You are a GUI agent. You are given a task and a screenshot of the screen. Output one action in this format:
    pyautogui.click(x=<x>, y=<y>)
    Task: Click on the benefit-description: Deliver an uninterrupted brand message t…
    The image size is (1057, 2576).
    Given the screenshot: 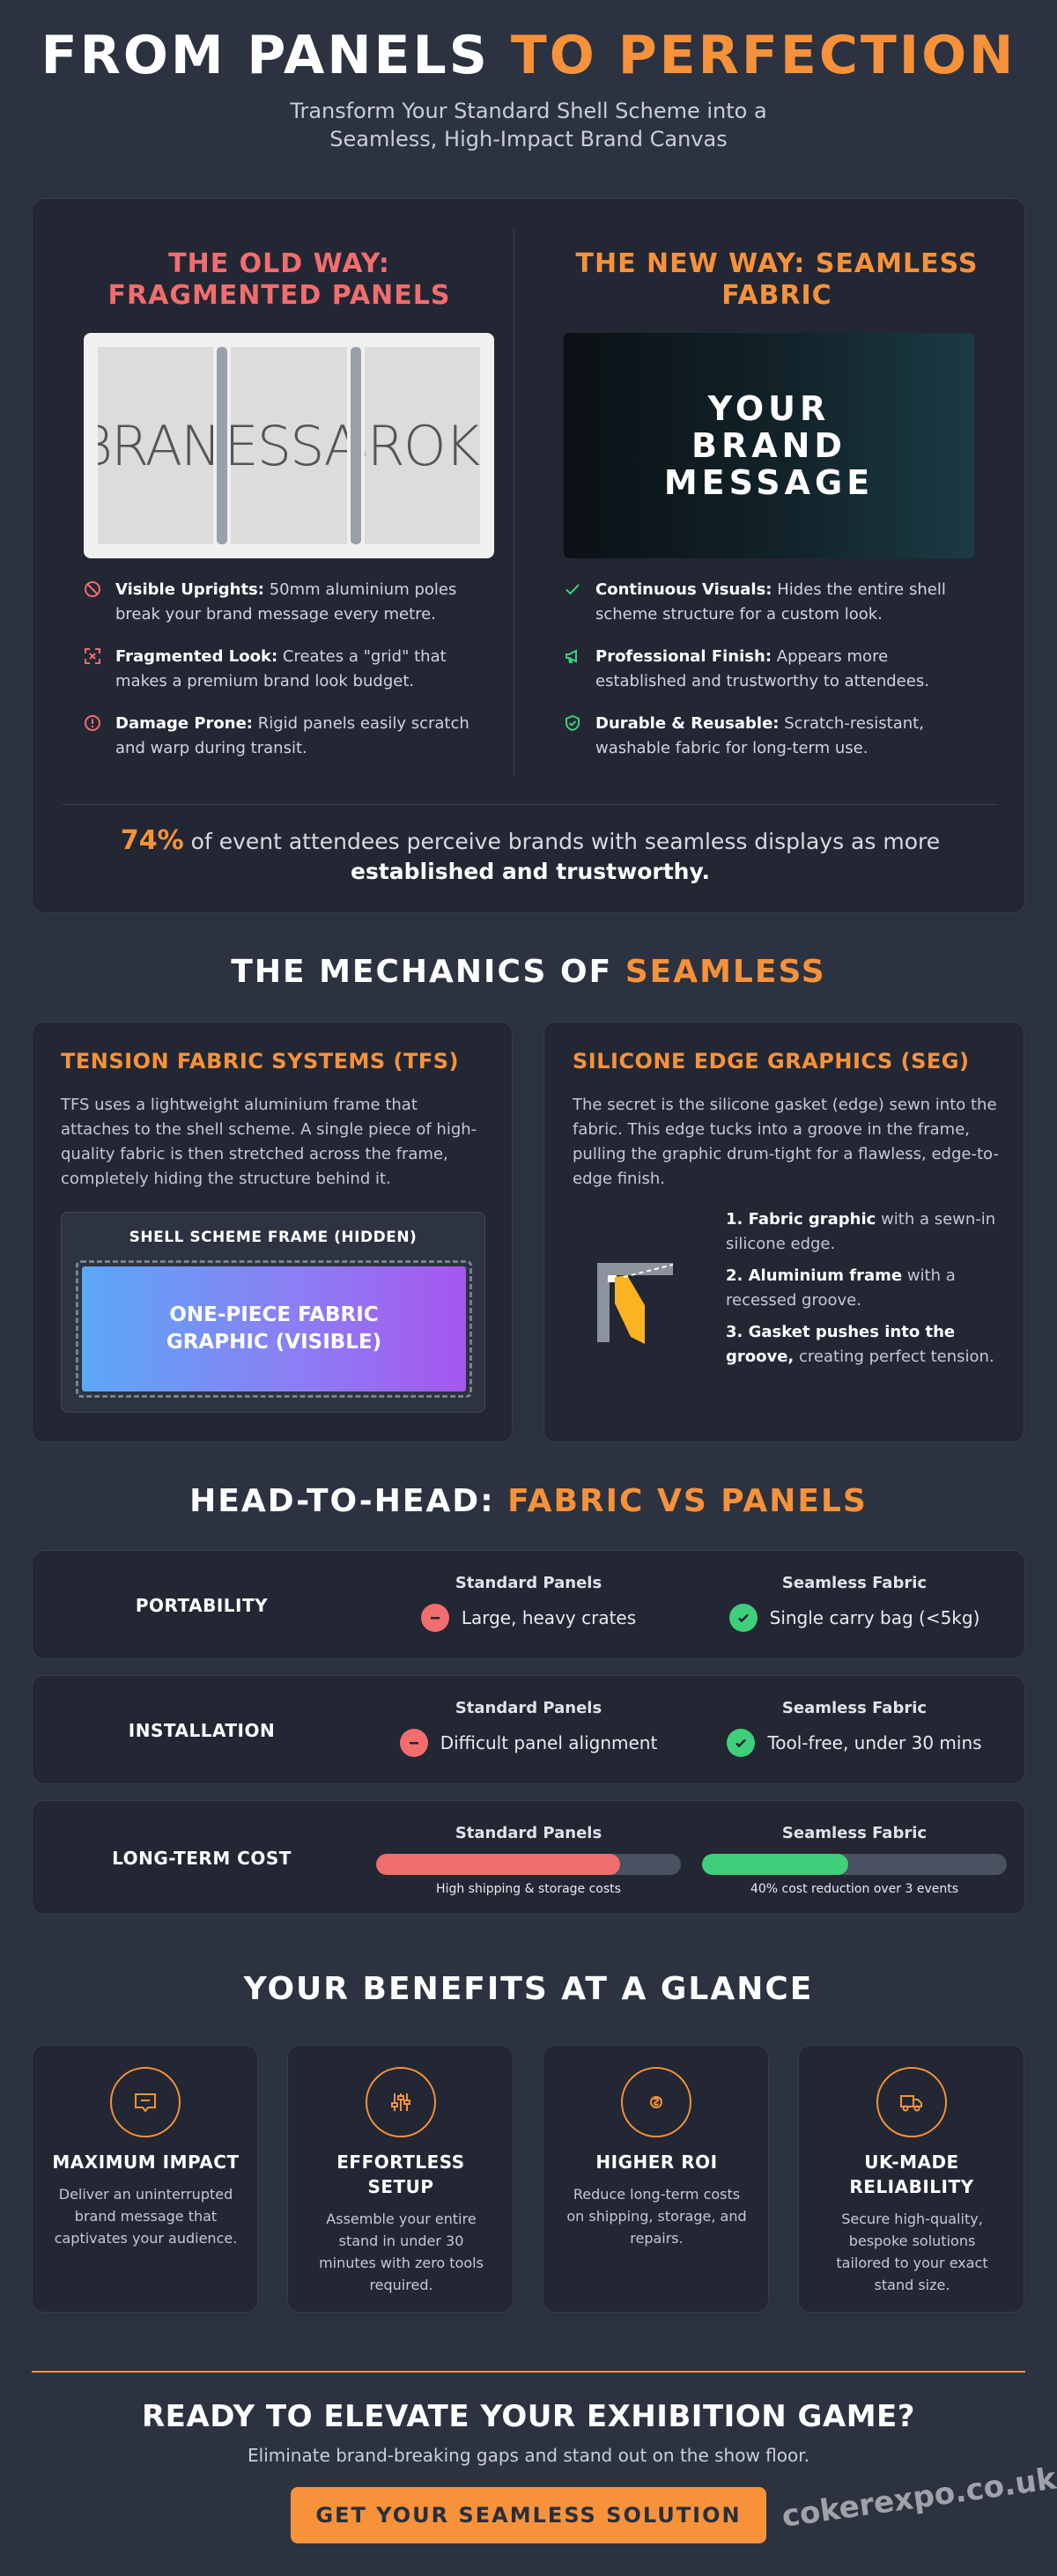 What is the action you would take?
    pyautogui.click(x=146, y=2216)
    